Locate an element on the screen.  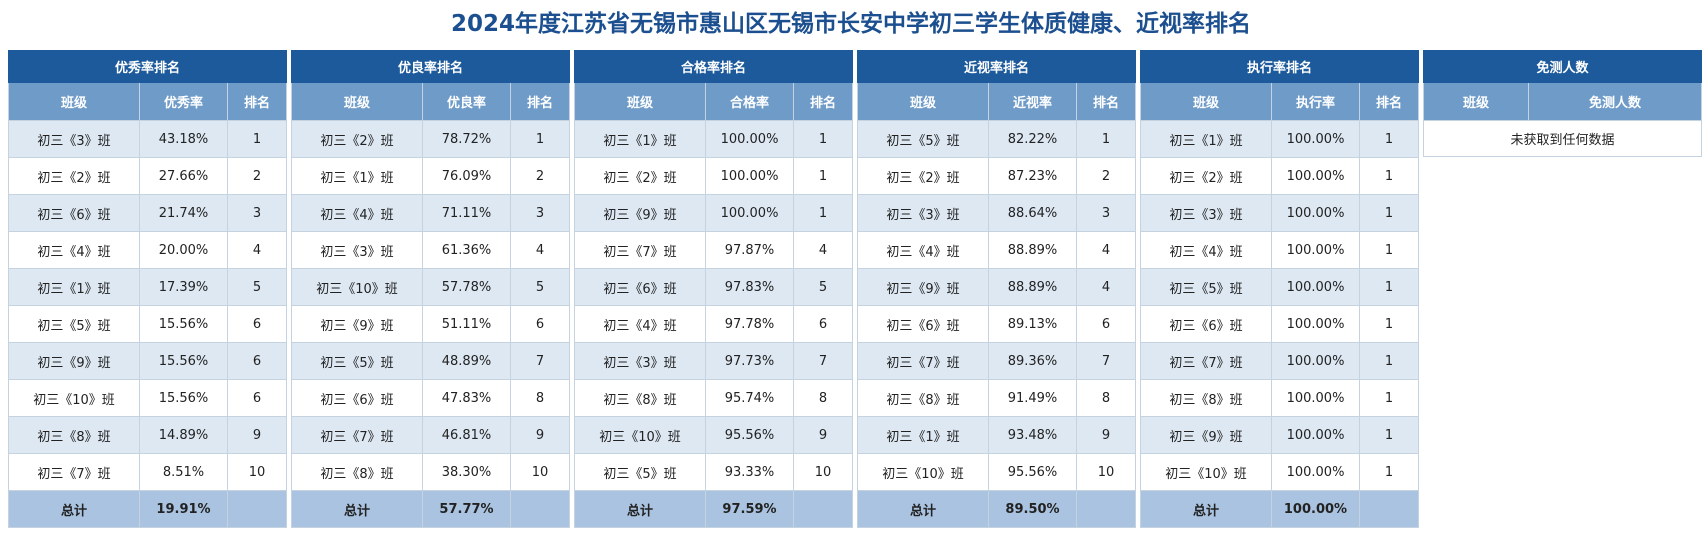
total-value: 100.00% is located at coordinates (1315, 509).